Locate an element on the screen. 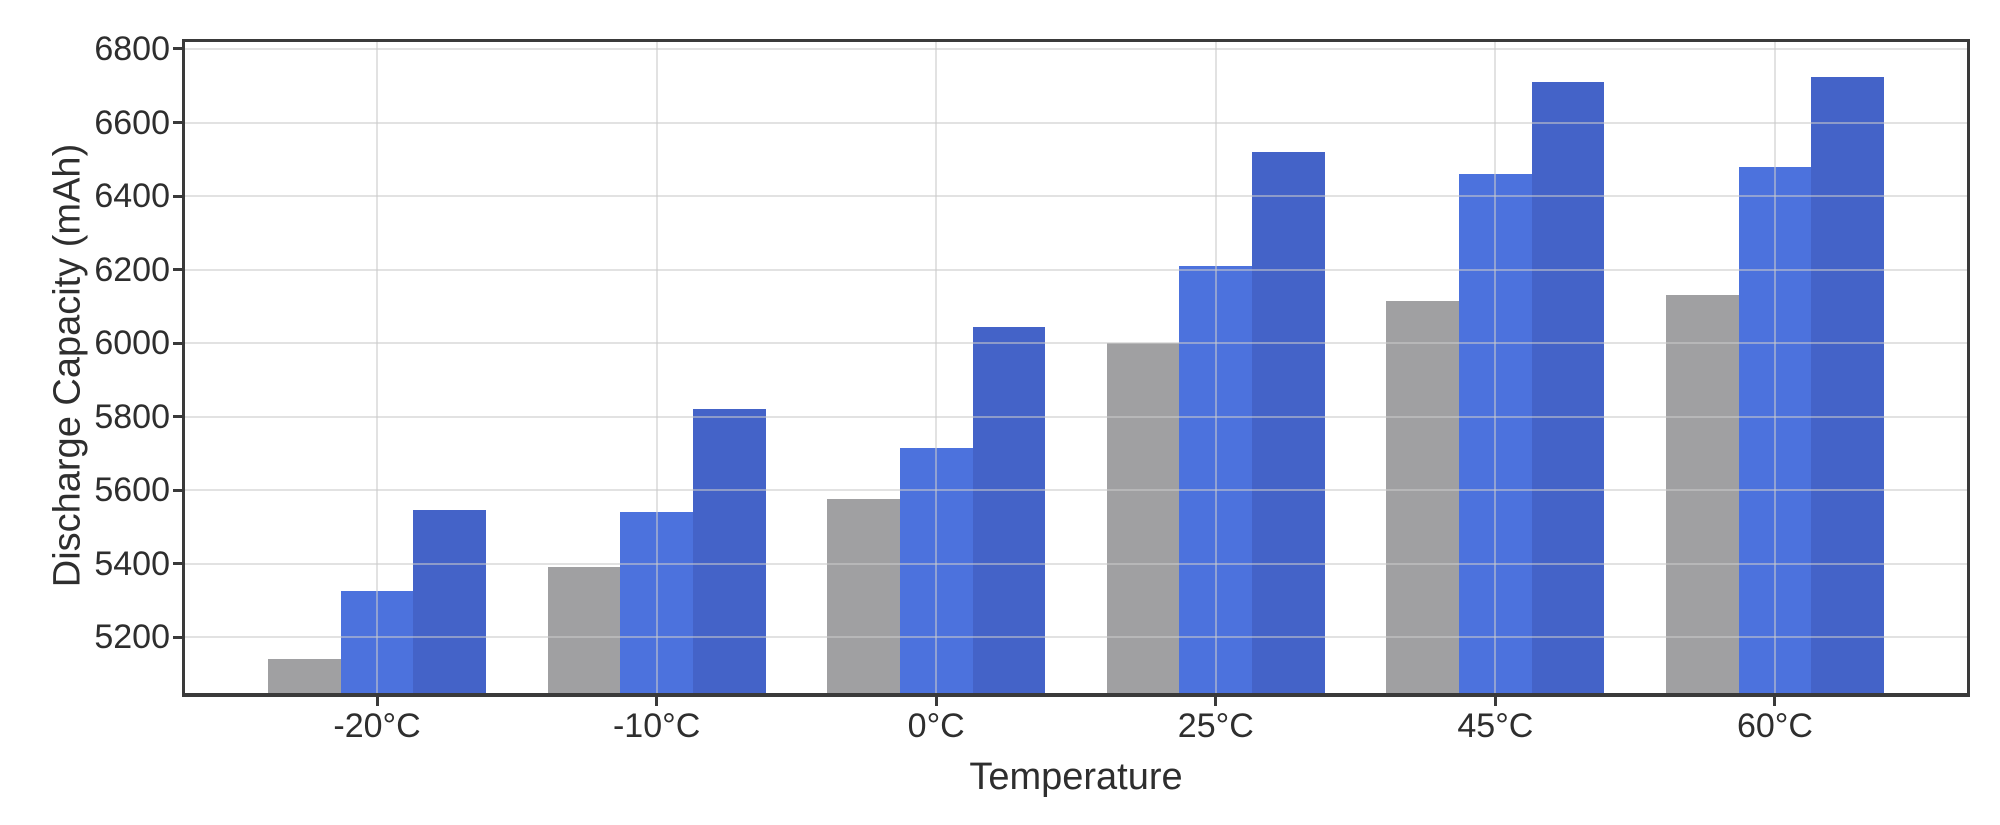 The height and width of the screenshot is (825, 2000). x-tick-mark-60°C is located at coordinates (1775, 700).